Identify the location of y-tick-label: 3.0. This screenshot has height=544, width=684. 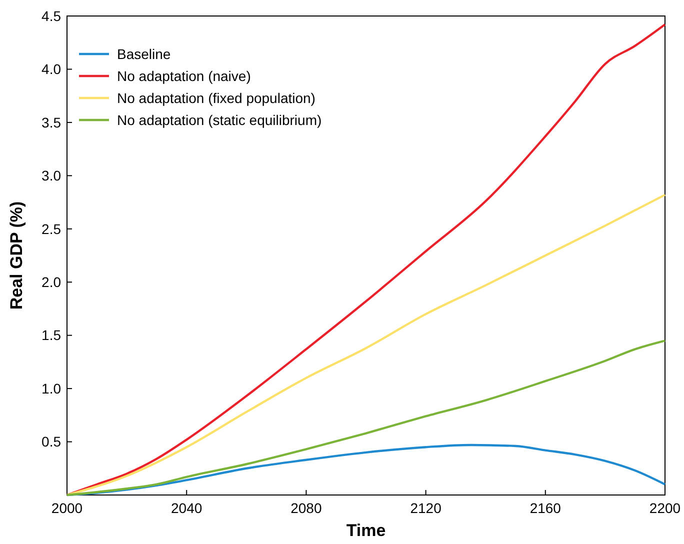
(52, 176).